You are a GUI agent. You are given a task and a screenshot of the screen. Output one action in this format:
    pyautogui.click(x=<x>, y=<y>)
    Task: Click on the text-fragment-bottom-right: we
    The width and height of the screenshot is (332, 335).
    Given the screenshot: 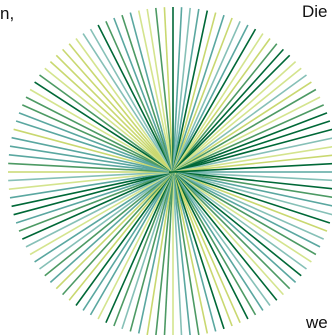 What is the action you would take?
    pyautogui.click(x=317, y=322)
    